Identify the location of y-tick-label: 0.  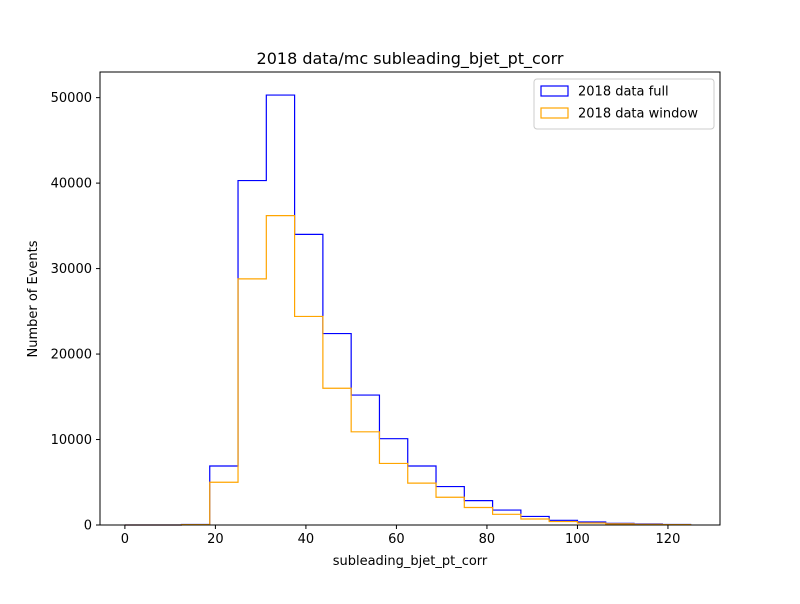
(88, 526).